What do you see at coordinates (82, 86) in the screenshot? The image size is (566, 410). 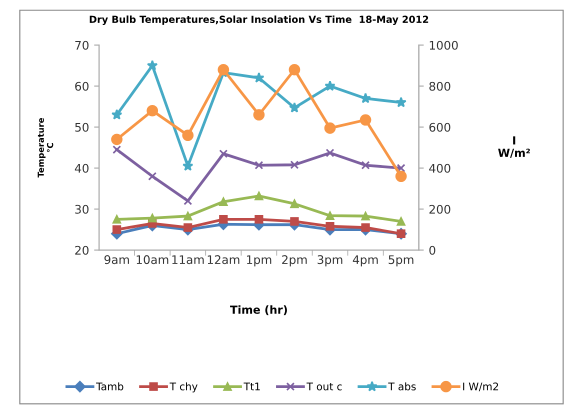 I see `y-tick-label: 60` at bounding box center [82, 86].